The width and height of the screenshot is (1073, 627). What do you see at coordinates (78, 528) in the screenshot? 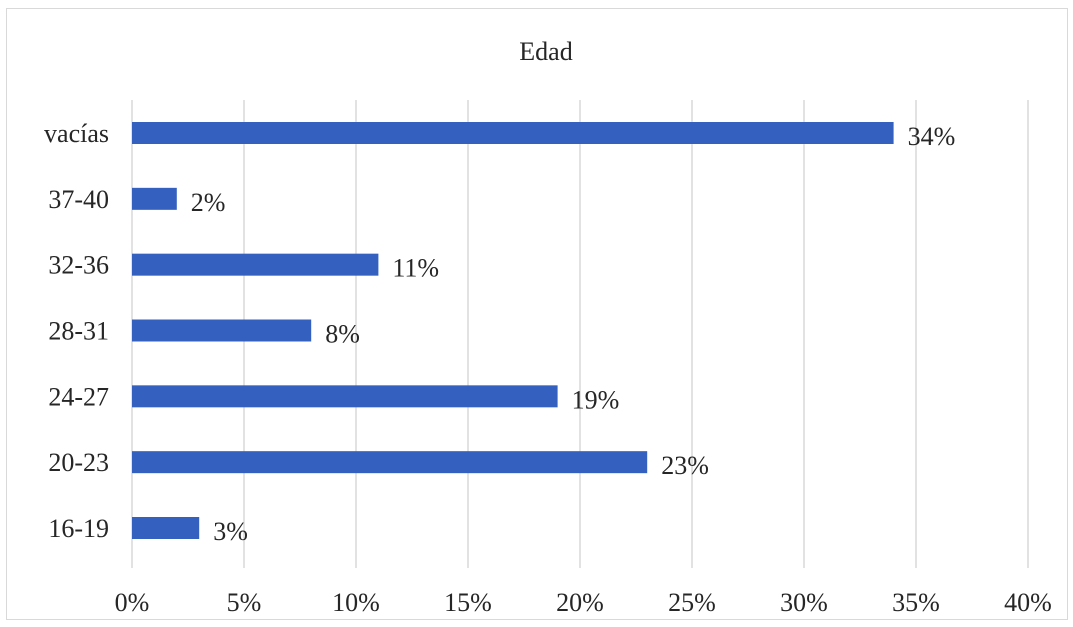
I see `category-label: 16-19` at bounding box center [78, 528].